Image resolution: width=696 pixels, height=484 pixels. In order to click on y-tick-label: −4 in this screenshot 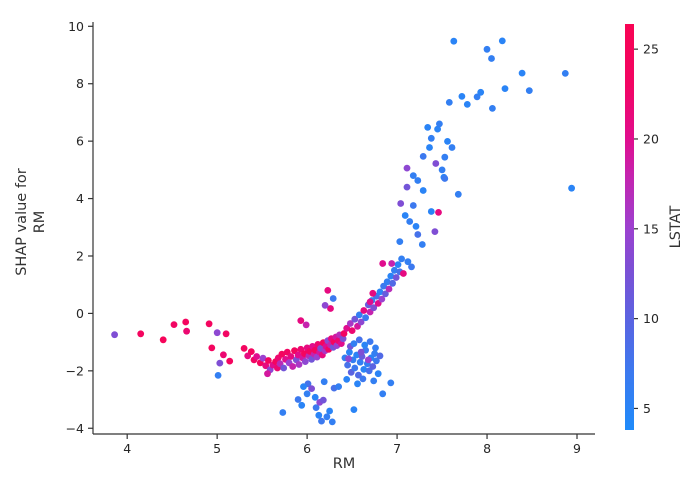, I will do `click(75, 428)`.